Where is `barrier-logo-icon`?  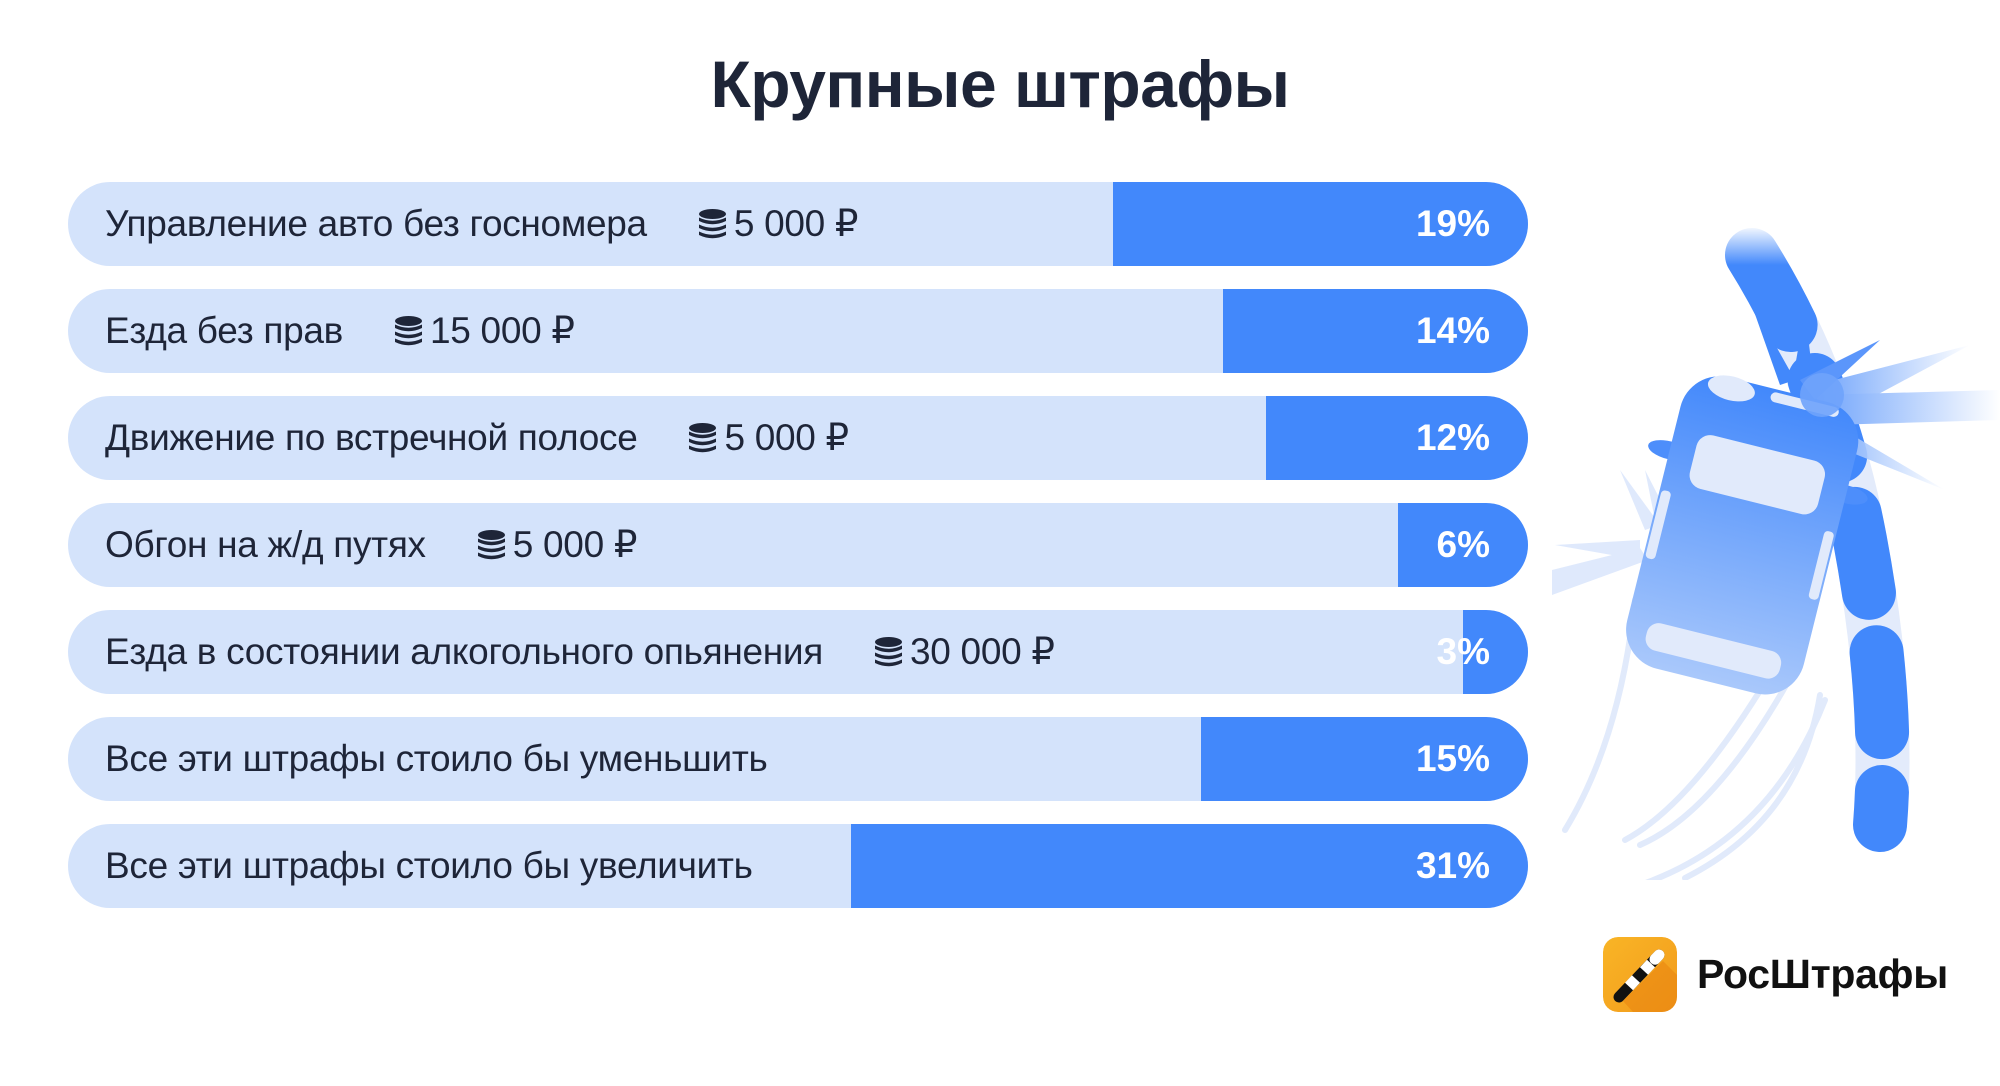
barrier-logo-icon is located at coordinates (1640, 974).